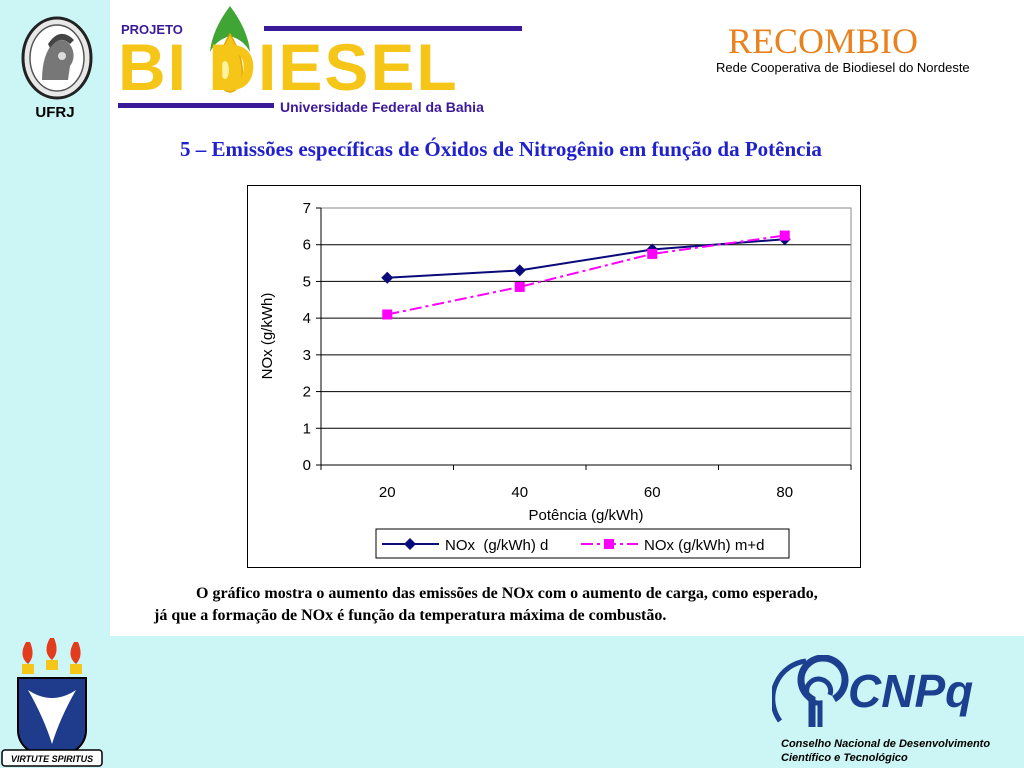  Describe the element at coordinates (844, 758) in the screenshot. I see `cnpq-subtitle-line-2: Científico e Tecnológico` at that location.